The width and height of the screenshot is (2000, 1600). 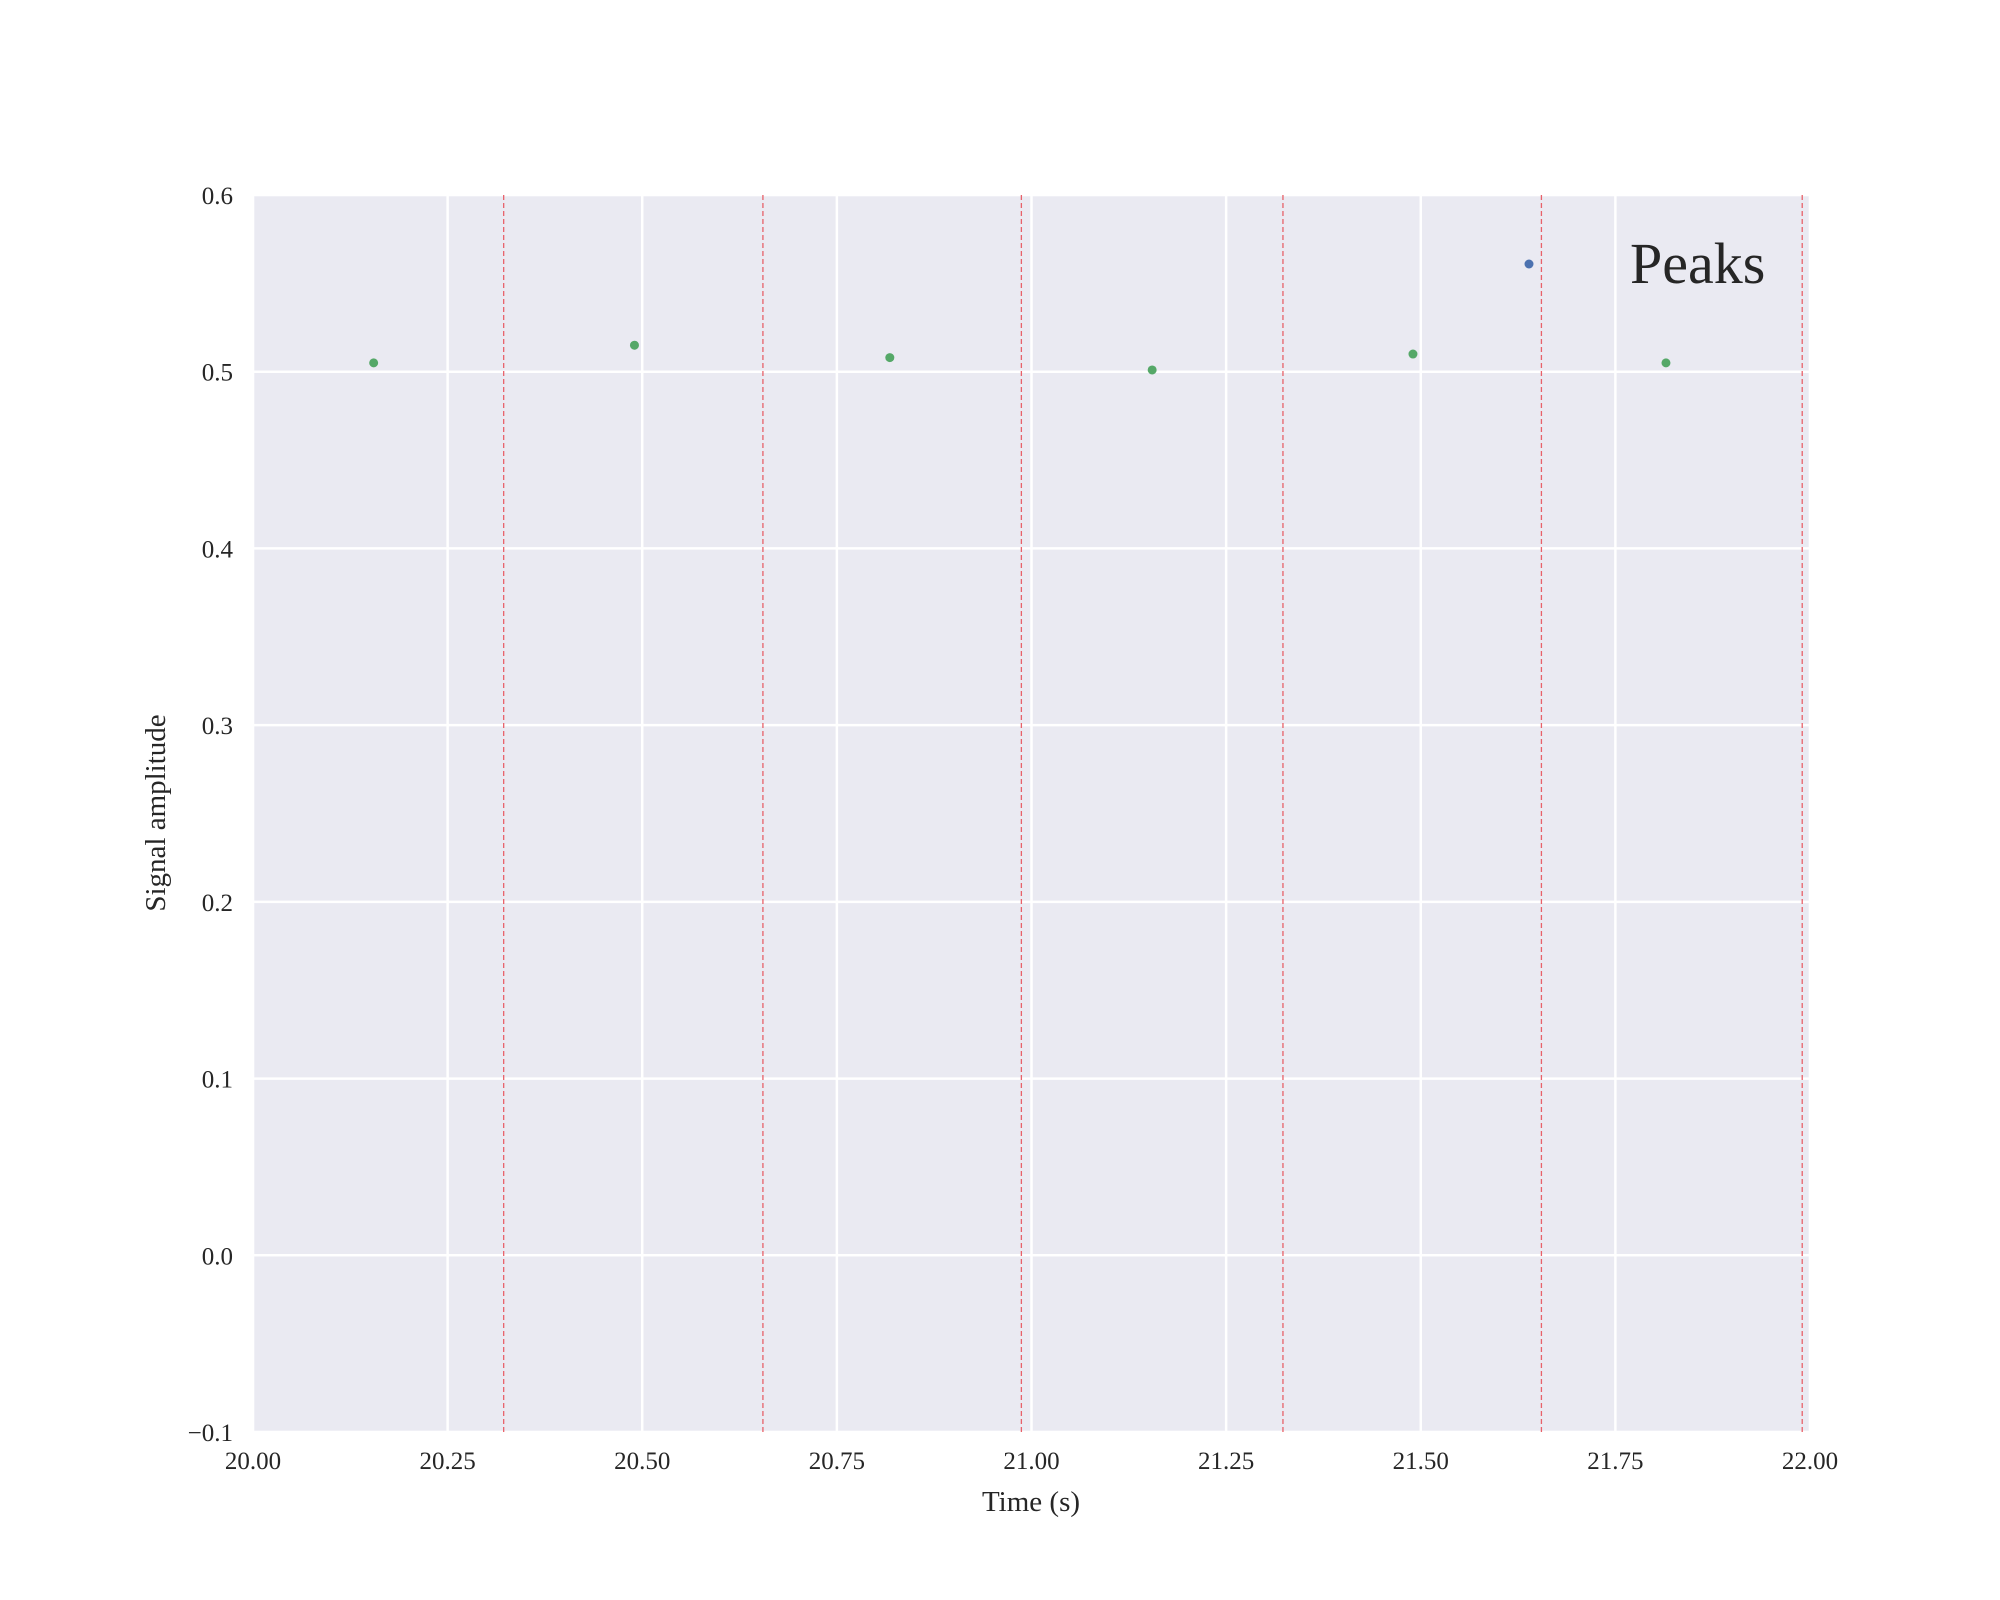 What do you see at coordinates (218, 549) in the screenshot?
I see `y-tick-label: 0.4` at bounding box center [218, 549].